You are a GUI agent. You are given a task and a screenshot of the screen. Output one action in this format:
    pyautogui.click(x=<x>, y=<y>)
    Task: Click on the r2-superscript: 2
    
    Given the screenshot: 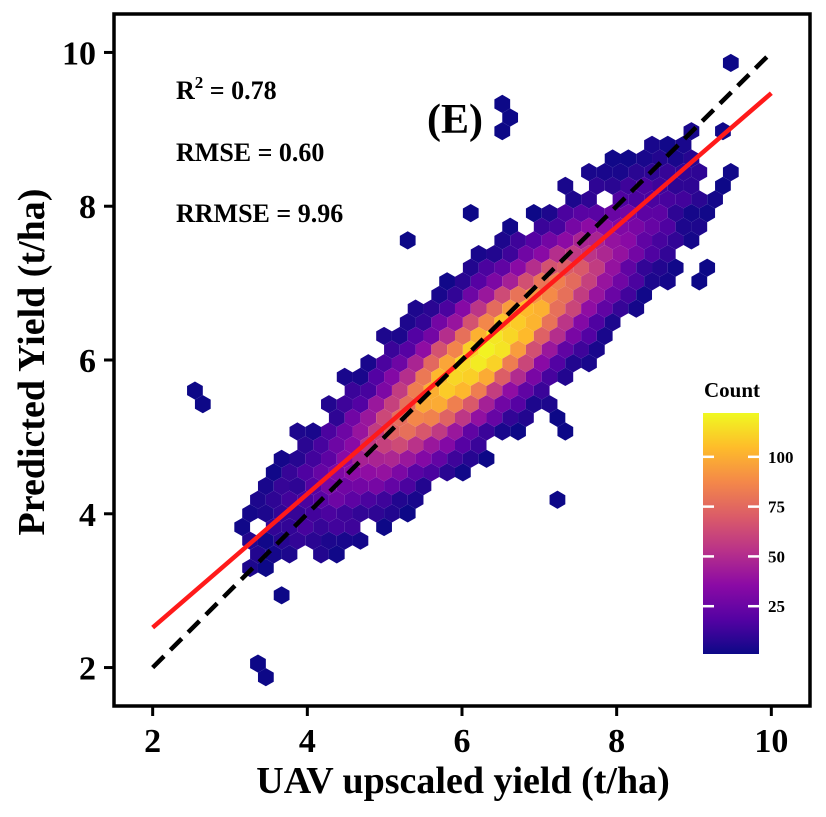 What is the action you would take?
    pyautogui.click(x=199, y=82)
    